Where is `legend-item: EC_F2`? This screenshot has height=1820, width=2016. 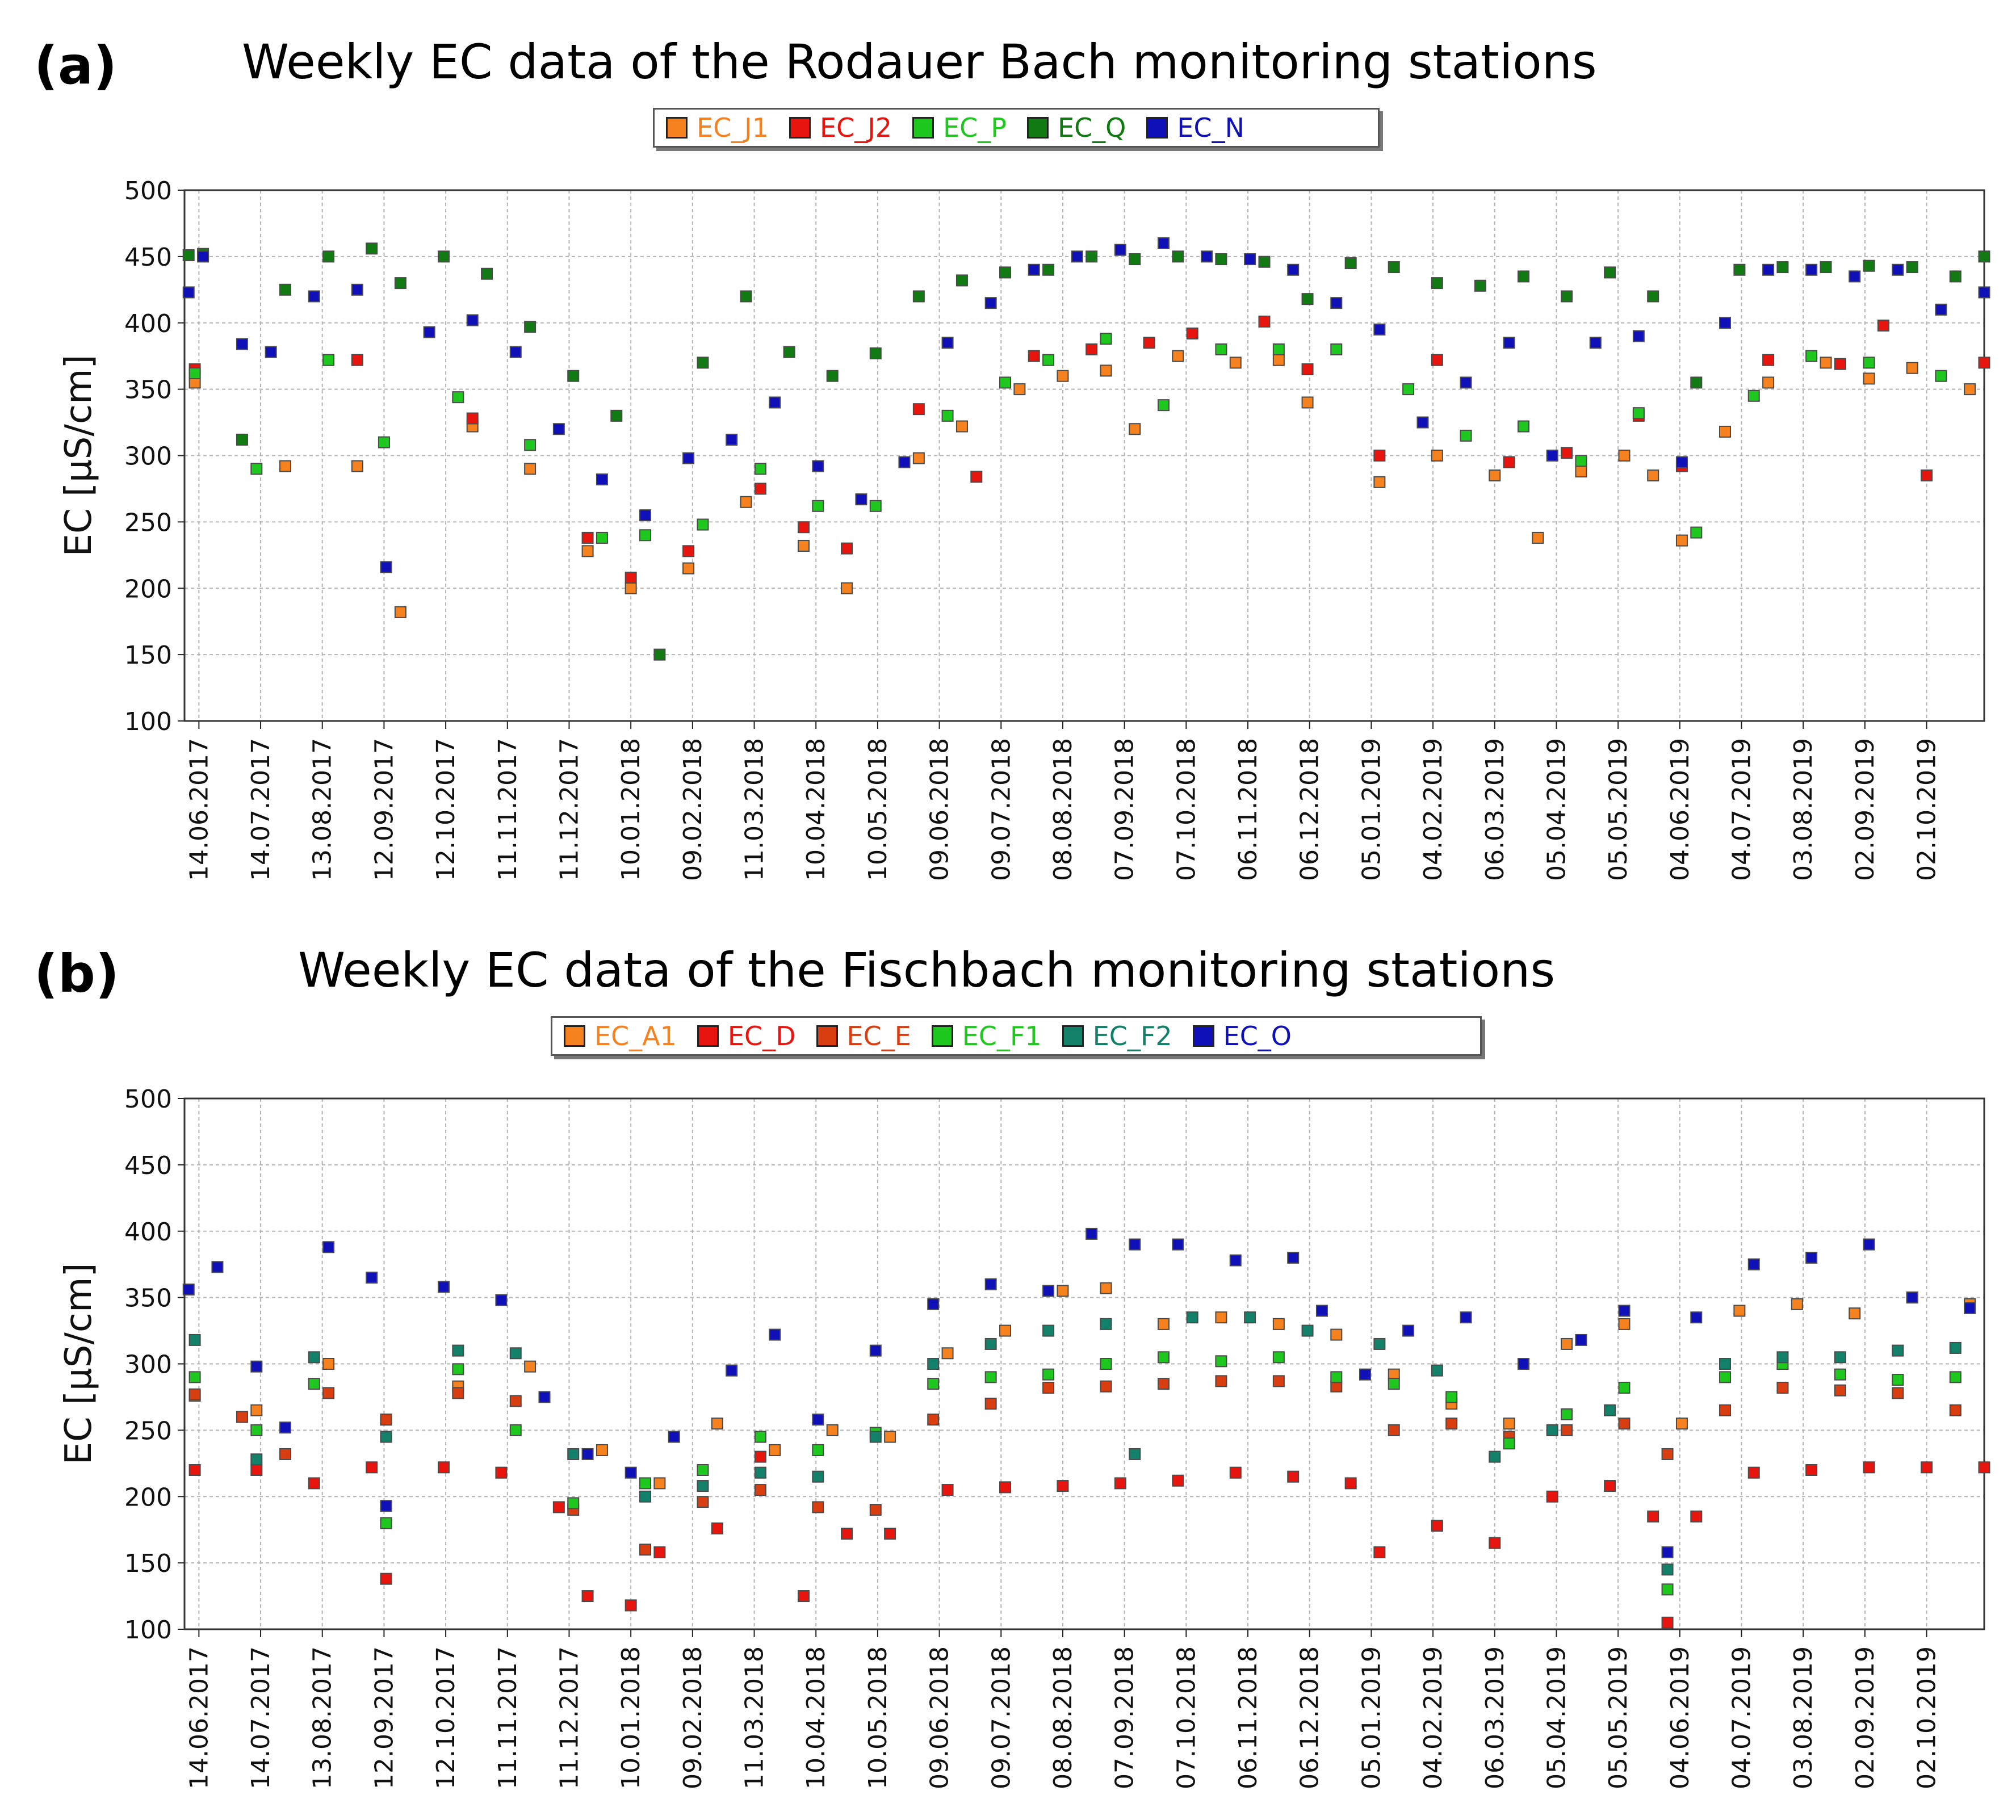 legend-item: EC_F2 is located at coordinates (1117, 1036).